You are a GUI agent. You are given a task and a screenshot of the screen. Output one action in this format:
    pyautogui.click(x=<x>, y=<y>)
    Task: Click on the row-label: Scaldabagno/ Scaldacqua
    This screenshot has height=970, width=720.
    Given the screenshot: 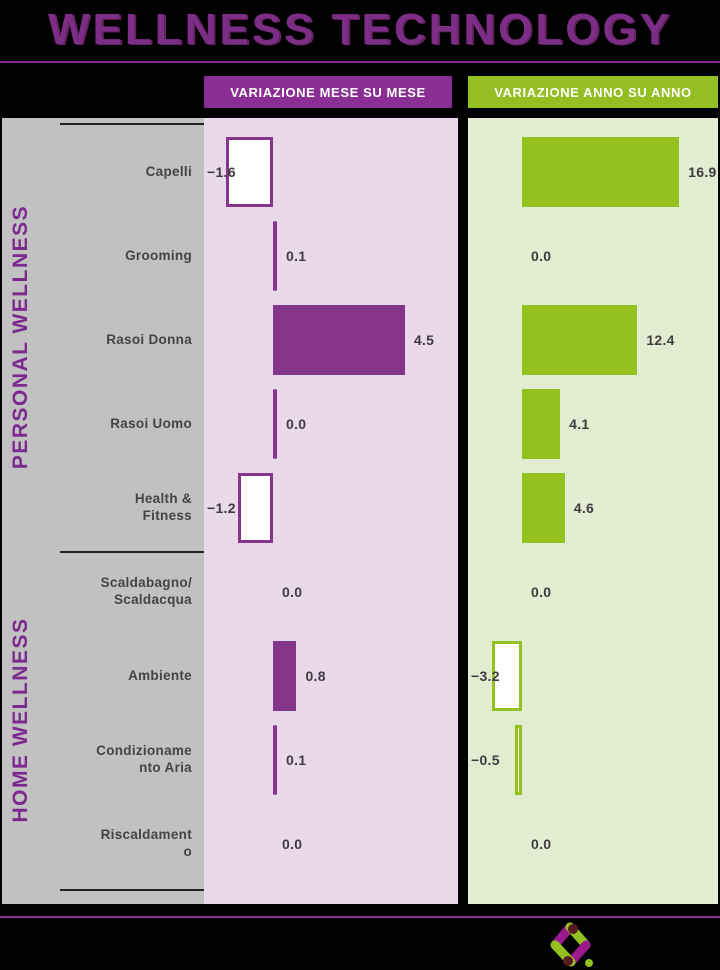 What is the action you would take?
    pyautogui.click(x=146, y=591)
    